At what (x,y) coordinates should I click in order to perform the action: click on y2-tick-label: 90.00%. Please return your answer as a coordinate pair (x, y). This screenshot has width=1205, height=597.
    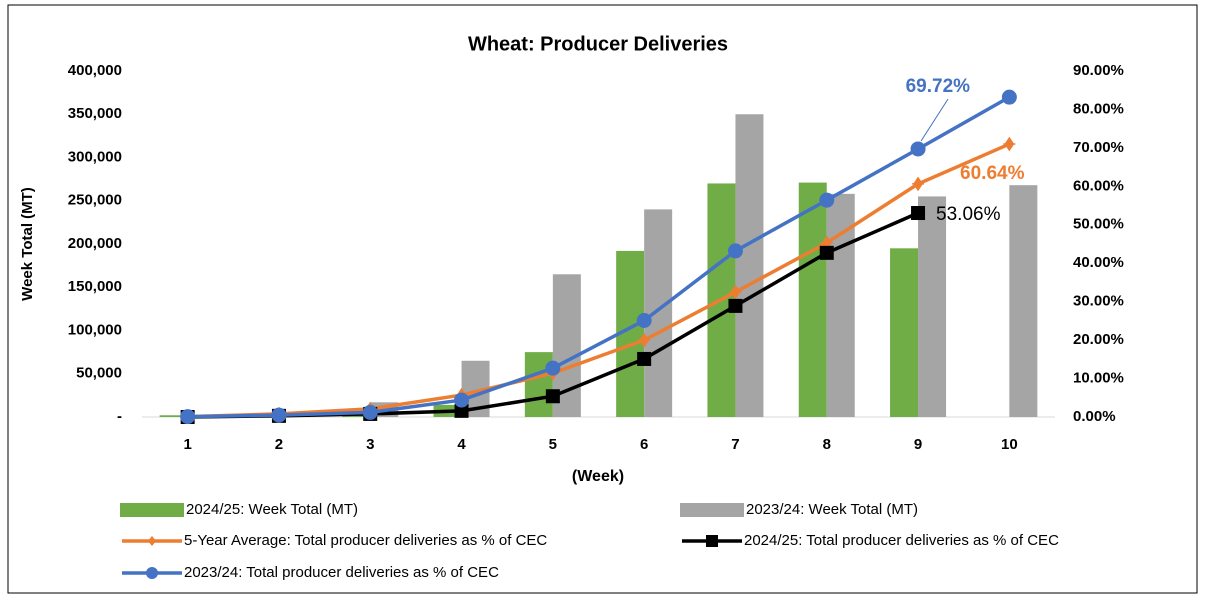
    Looking at the image, I should click on (1098, 70).